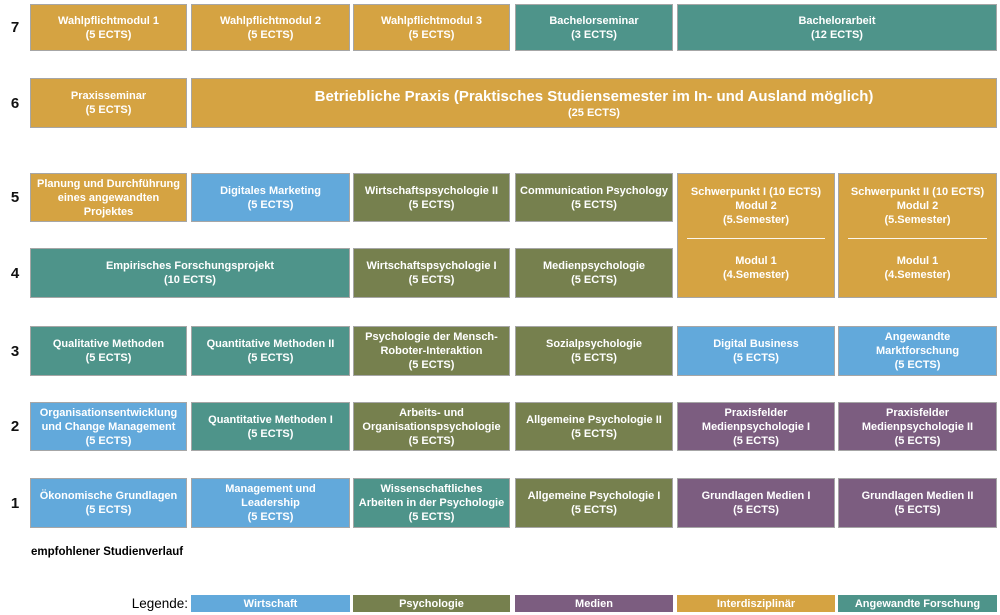 The height and width of the screenshot is (615, 1000). What do you see at coordinates (270, 419) in the screenshot?
I see `module-title: Quantitative Methoden I` at bounding box center [270, 419].